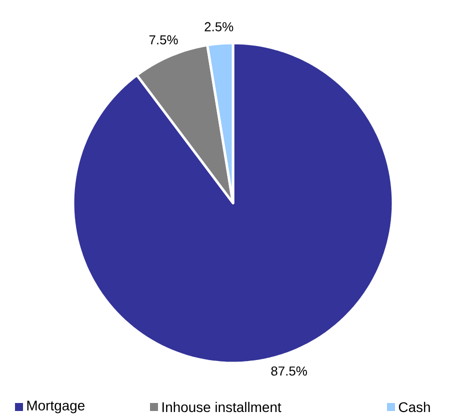  What do you see at coordinates (414, 407) in the screenshot?
I see `legend-label: Cash` at bounding box center [414, 407].